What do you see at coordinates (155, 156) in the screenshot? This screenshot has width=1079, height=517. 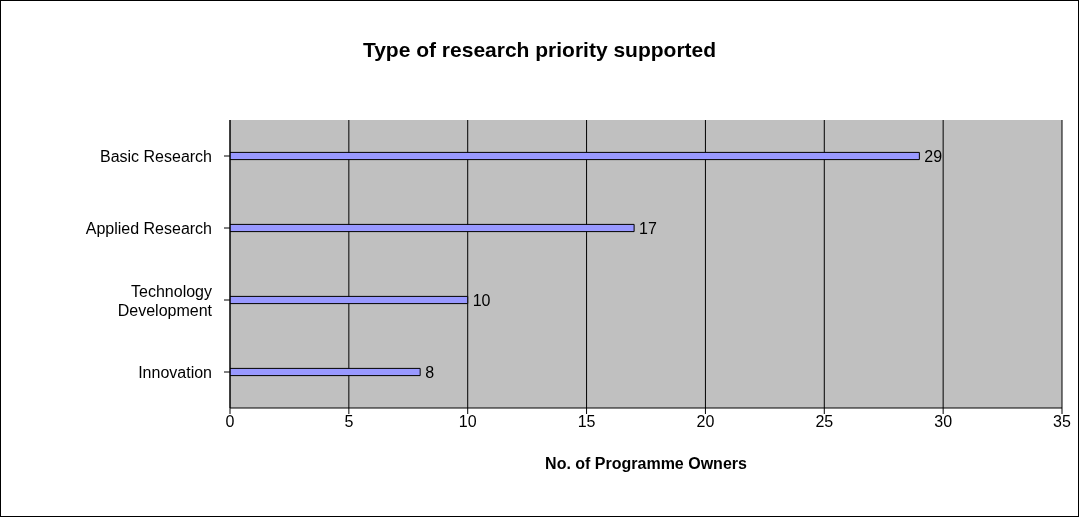 I see `y-tick-label: Basic Research` at bounding box center [155, 156].